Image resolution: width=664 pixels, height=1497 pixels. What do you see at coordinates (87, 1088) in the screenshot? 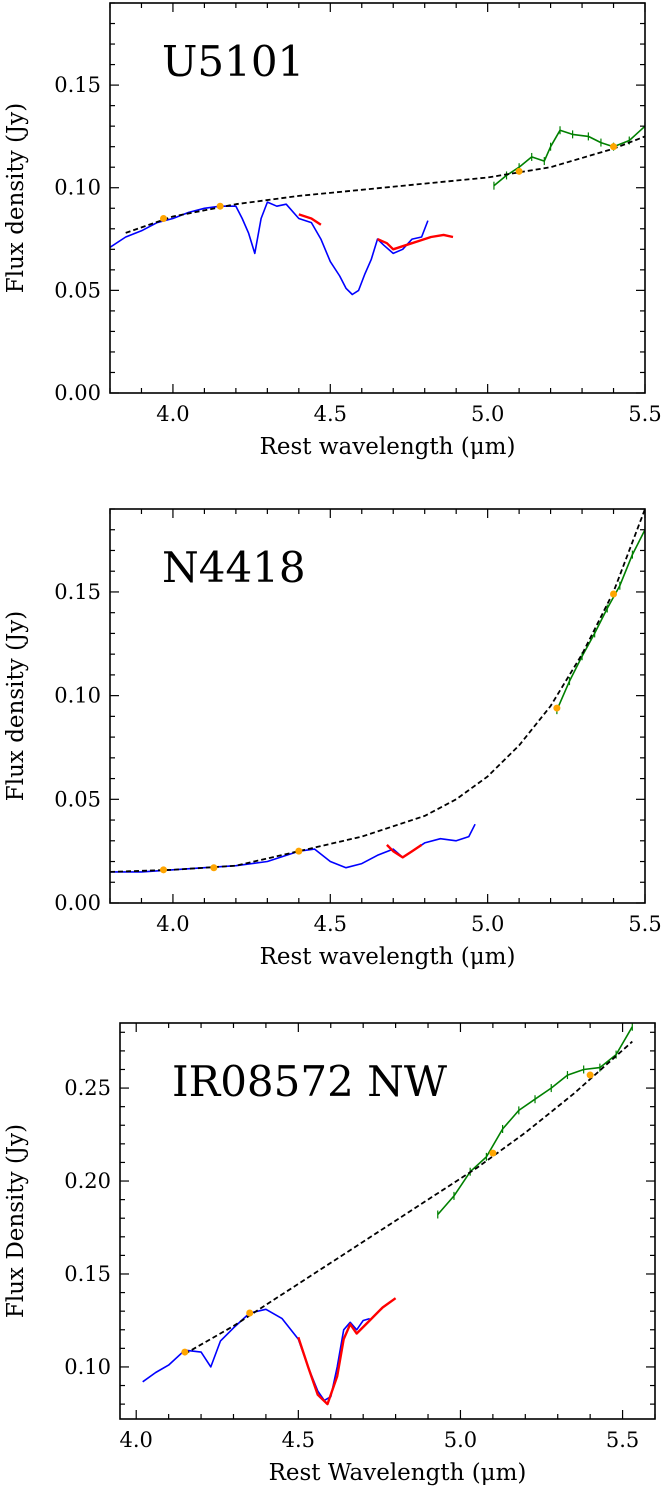
I see `y-tick-label: 0.25` at bounding box center [87, 1088].